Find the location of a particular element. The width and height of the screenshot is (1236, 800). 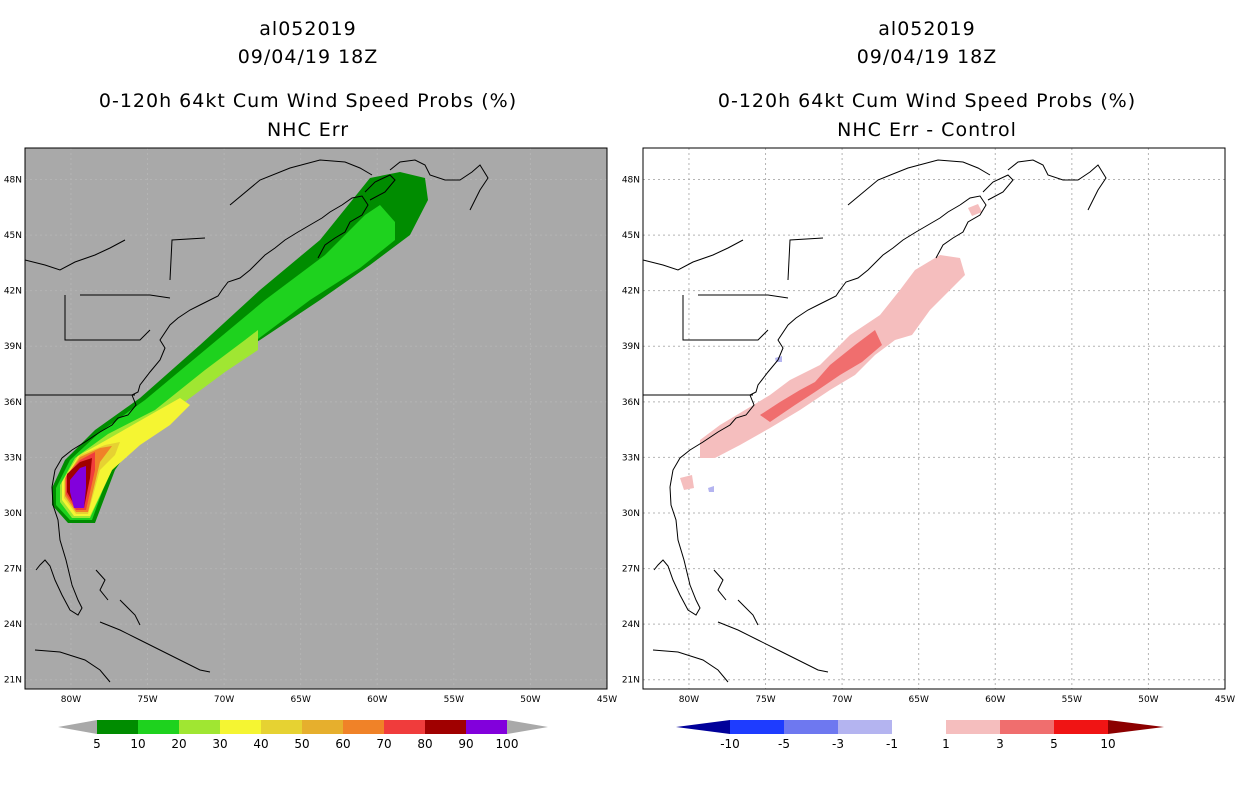

right-product-title: 0-120h 64kt Cum Wind Speed Probs (%) is located at coordinates (927, 101).